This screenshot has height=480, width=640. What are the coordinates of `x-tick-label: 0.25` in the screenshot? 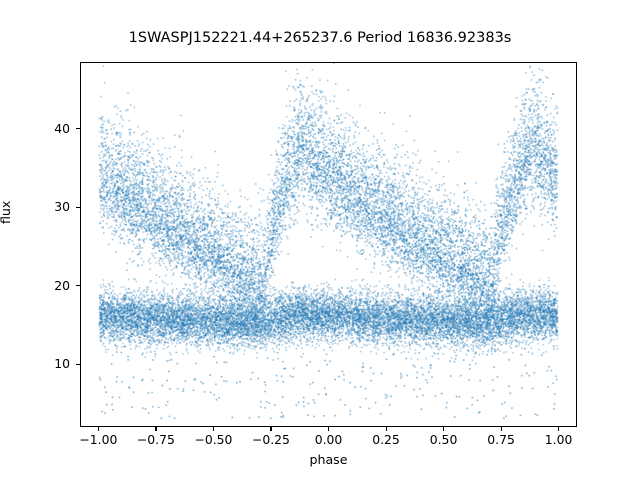 It's located at (386, 439).